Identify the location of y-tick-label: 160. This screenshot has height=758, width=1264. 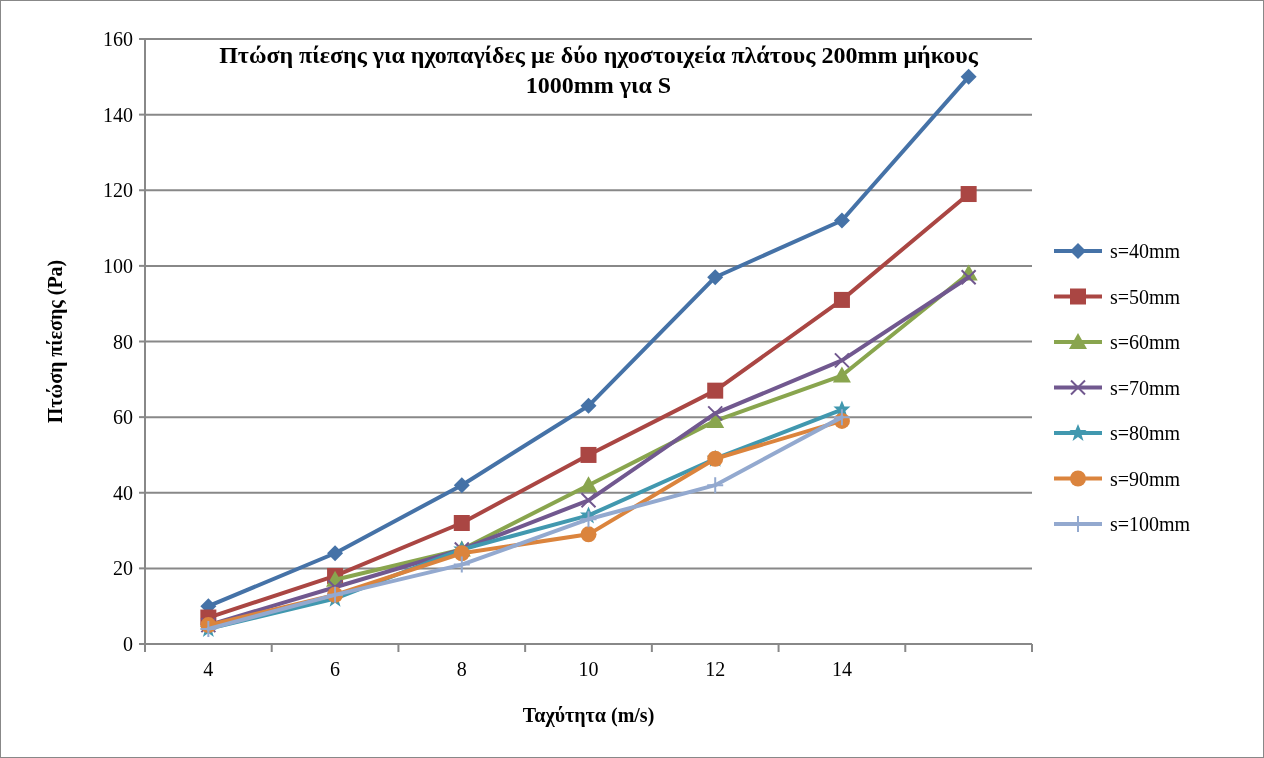
(118, 39).